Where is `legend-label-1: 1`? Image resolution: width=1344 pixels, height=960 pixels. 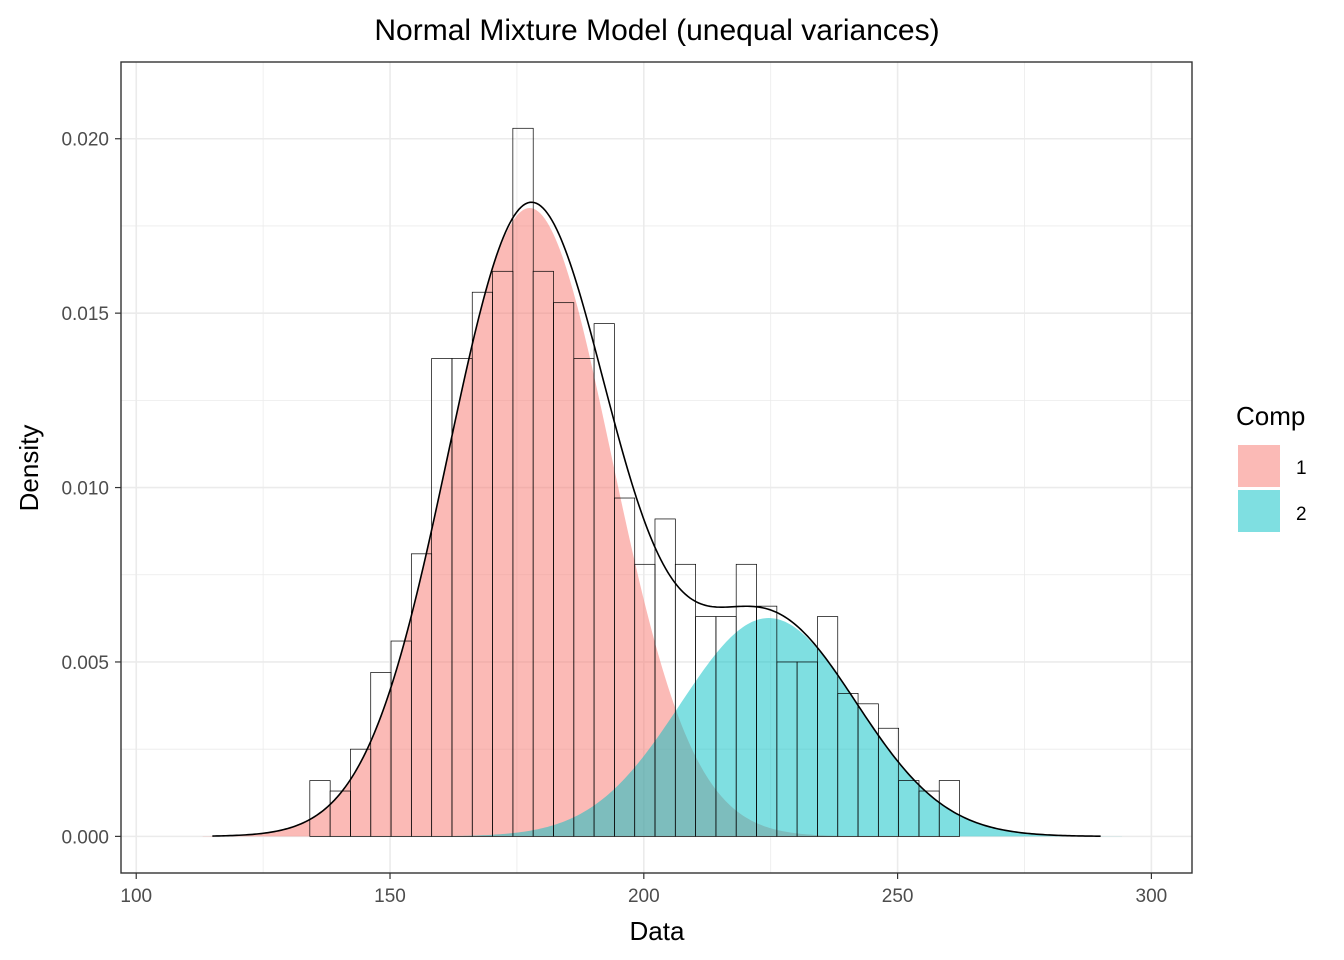 legend-label-1: 1 is located at coordinates (1301, 468).